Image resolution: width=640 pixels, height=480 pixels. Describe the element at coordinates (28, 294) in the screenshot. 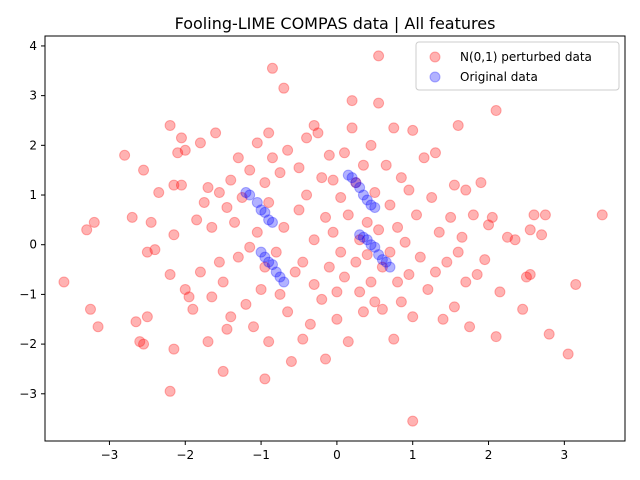

I see `y-tick-label: −1` at that location.